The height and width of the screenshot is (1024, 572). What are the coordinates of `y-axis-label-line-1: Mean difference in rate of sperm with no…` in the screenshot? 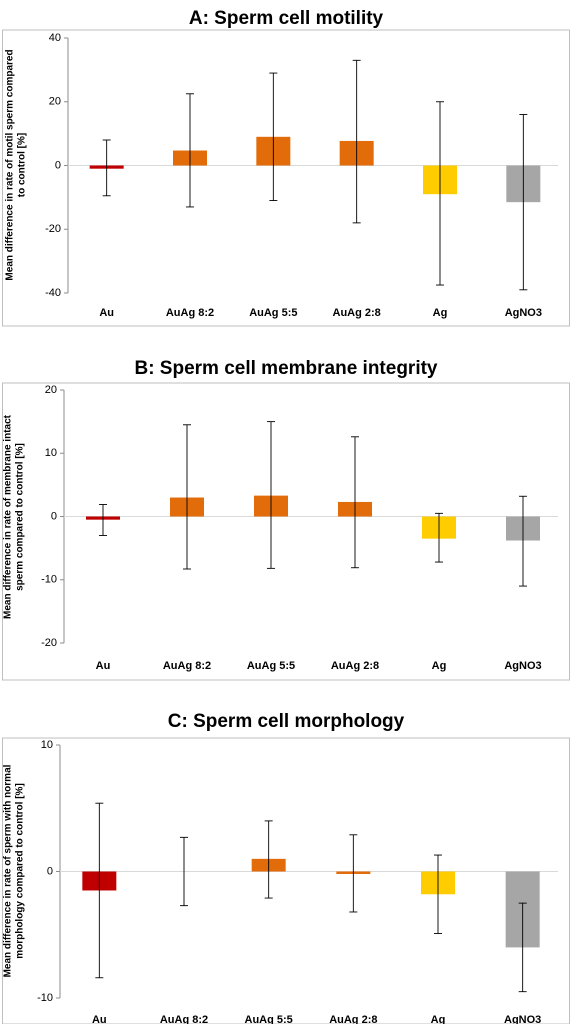 It's located at (8, 870).